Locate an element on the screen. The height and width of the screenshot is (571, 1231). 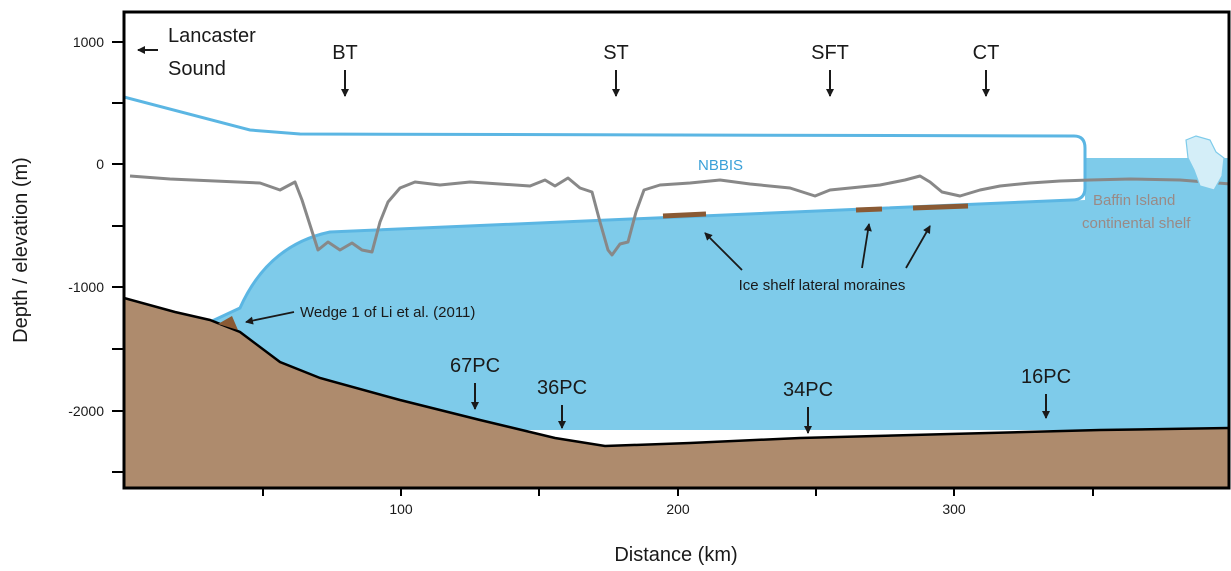
core-label-34pc: 34PC is located at coordinates (808, 390).